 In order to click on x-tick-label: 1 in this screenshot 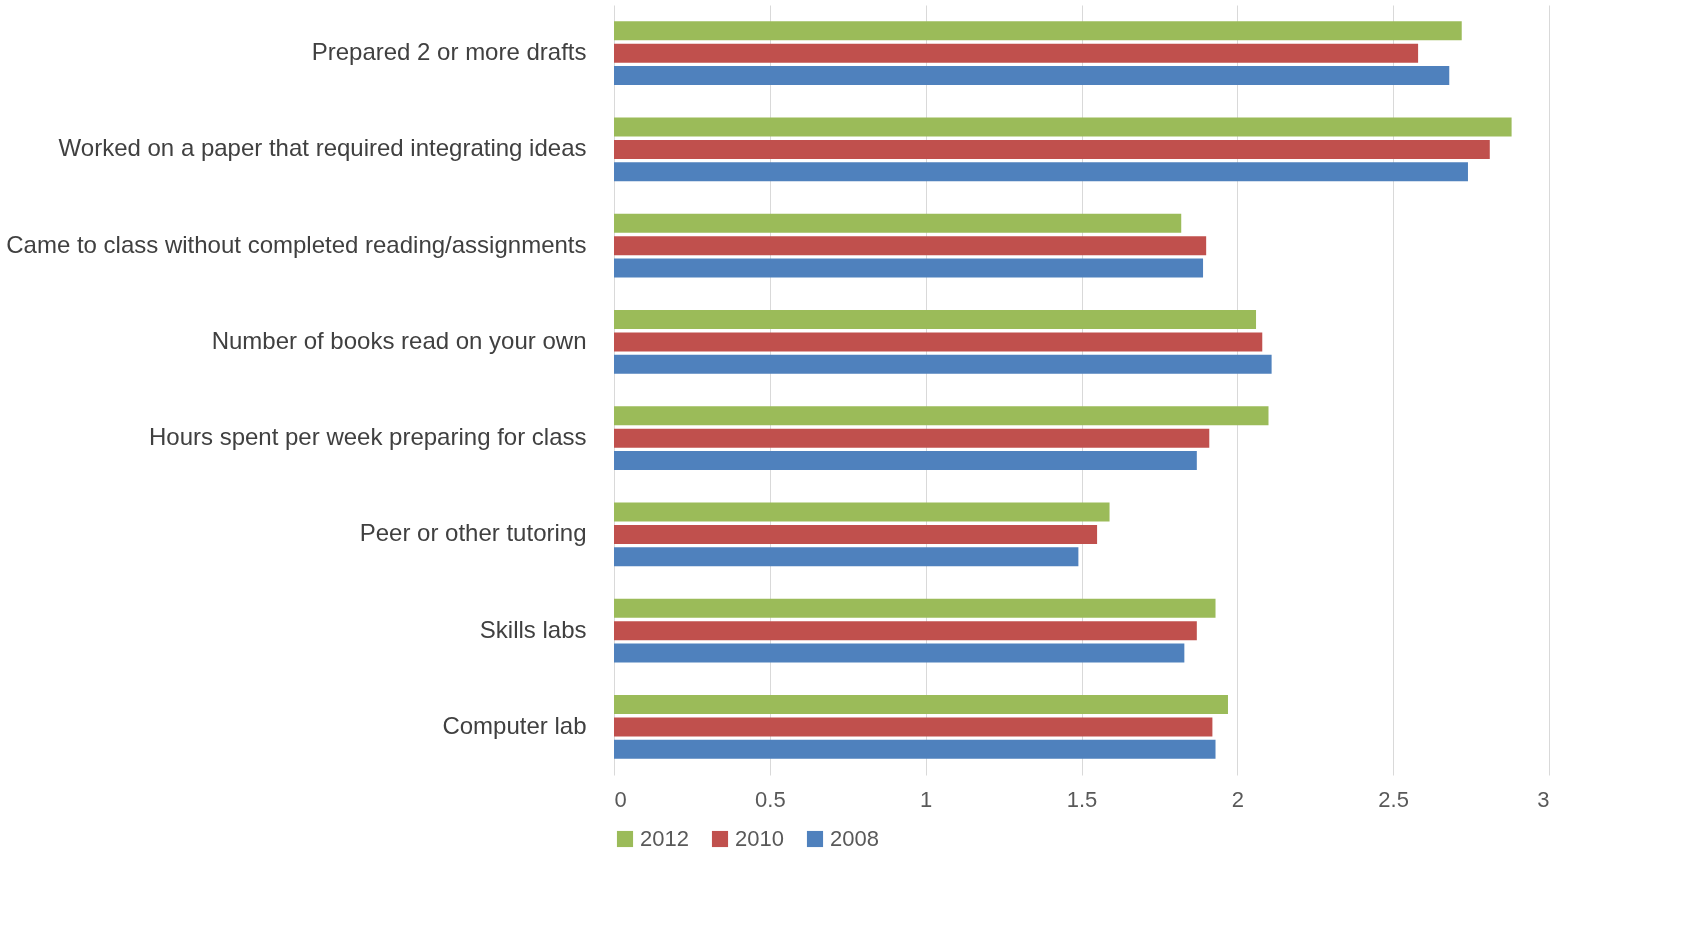, I will do `click(926, 799)`.